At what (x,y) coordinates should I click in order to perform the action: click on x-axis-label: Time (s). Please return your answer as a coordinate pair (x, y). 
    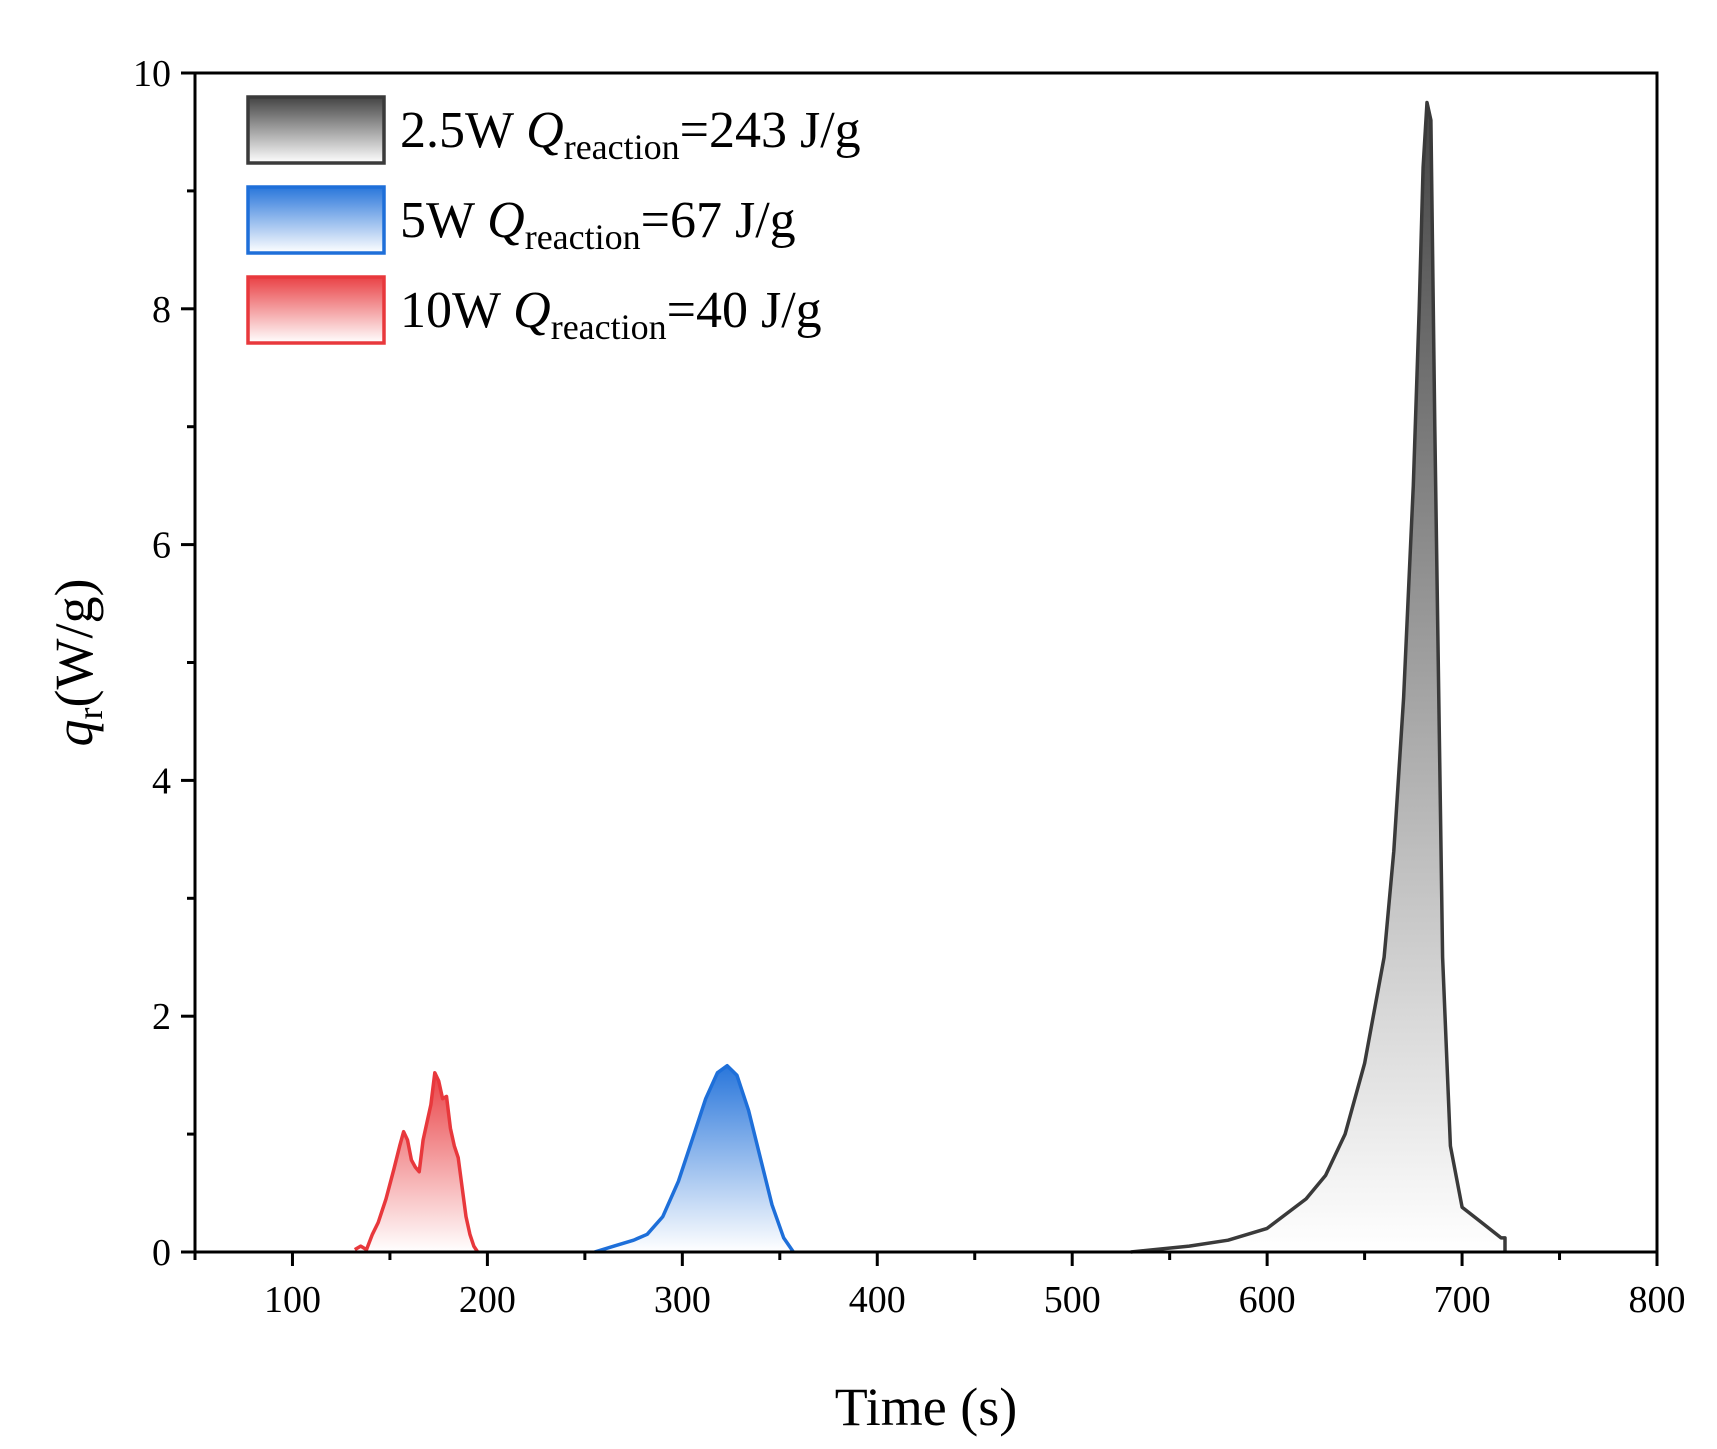
    Looking at the image, I should click on (926, 1407).